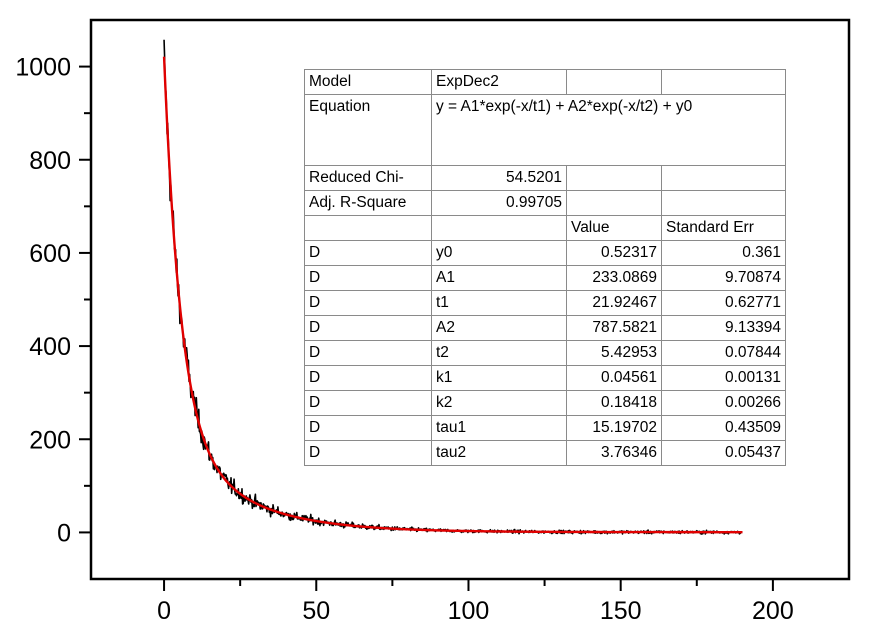  I want to click on x-tick-label: 200, so click(773, 611).